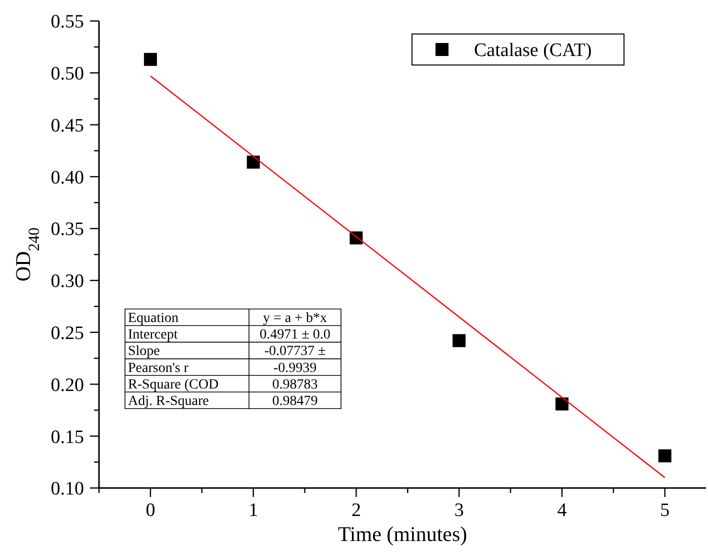 The height and width of the screenshot is (558, 708). I want to click on y-tick-label: 0.55, so click(67, 22).